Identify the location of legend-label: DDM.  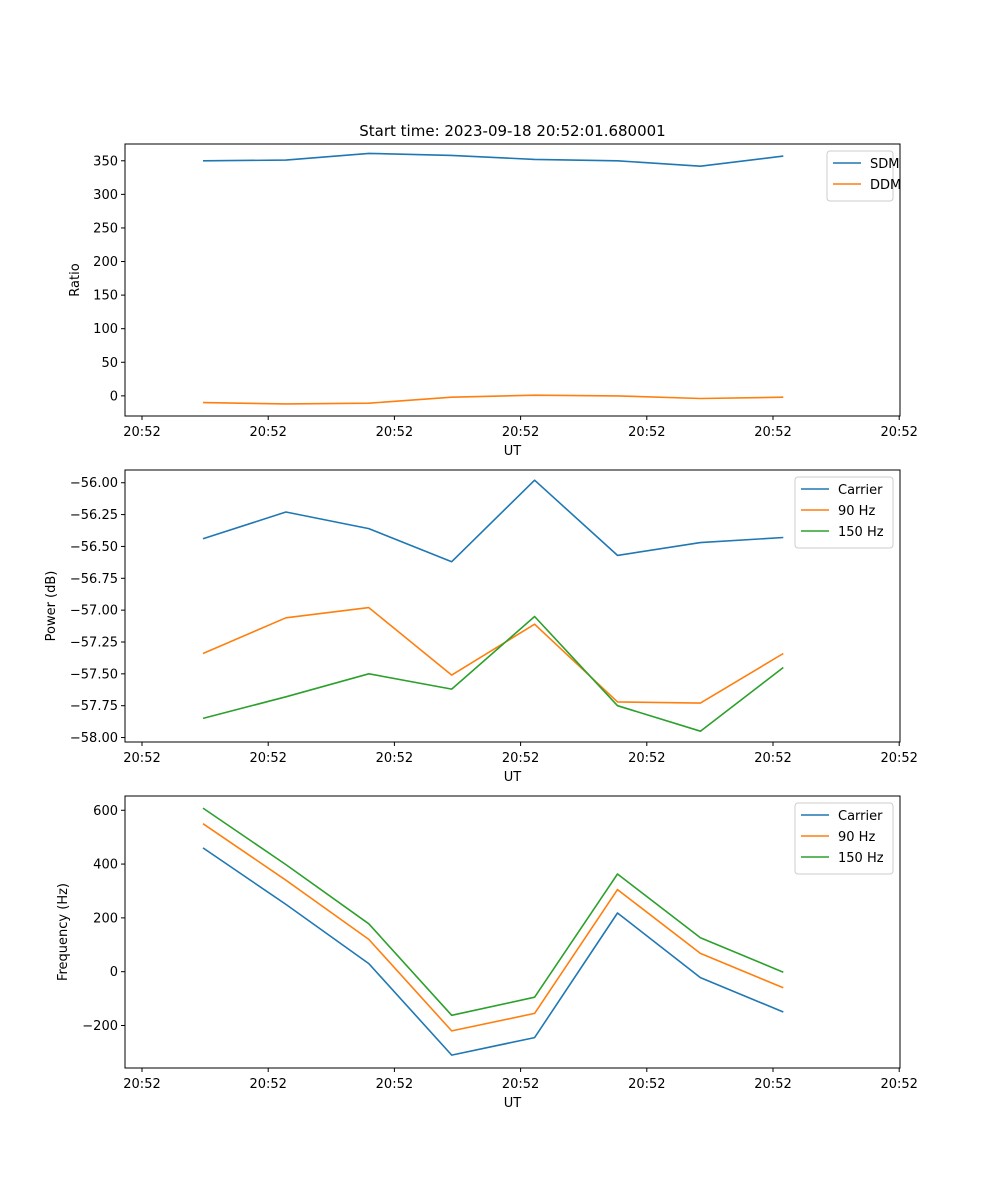
(885, 185).